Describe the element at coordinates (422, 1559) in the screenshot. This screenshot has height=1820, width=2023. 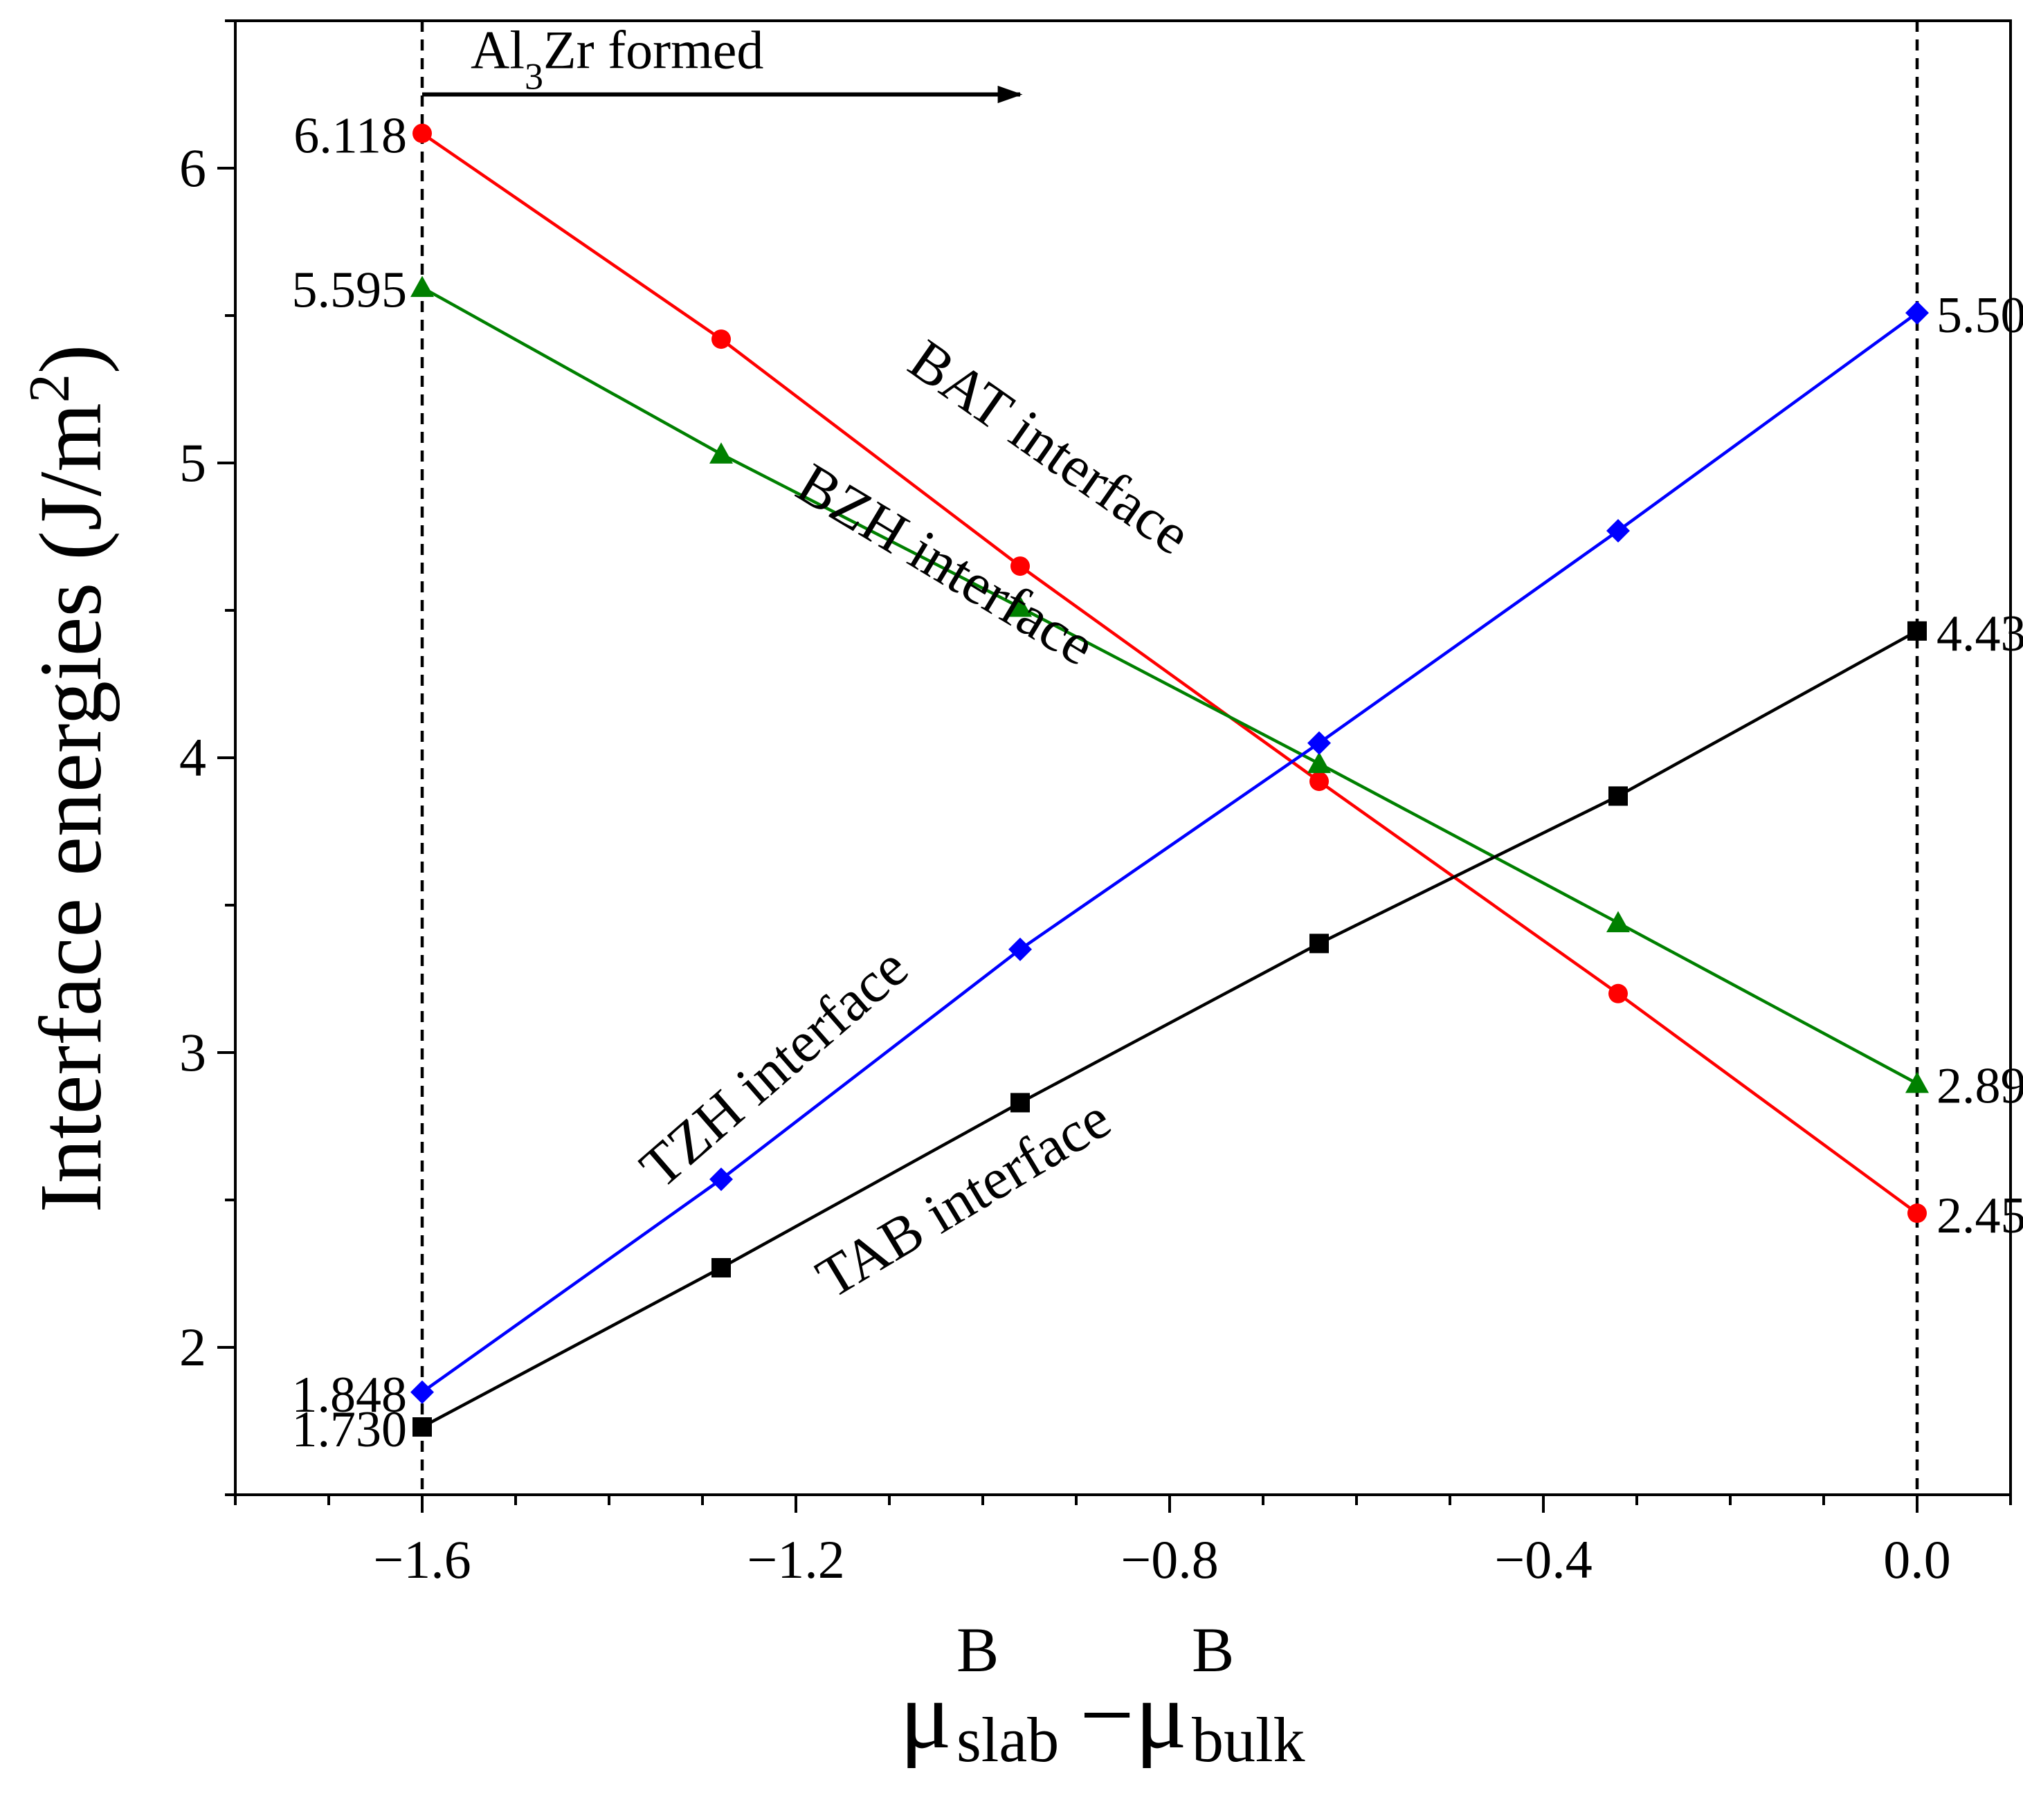
I see `x-tick-label: −1.6` at that location.